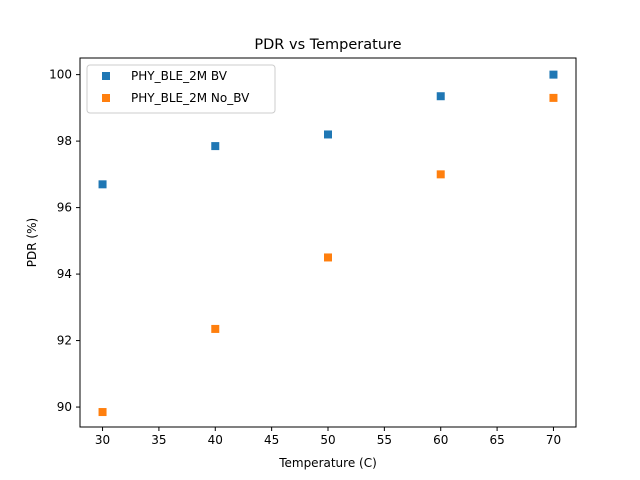 This screenshot has height=480, width=640. Describe the element at coordinates (327, 45) in the screenshot. I see `chart-title: PDR vs Temperature` at that location.